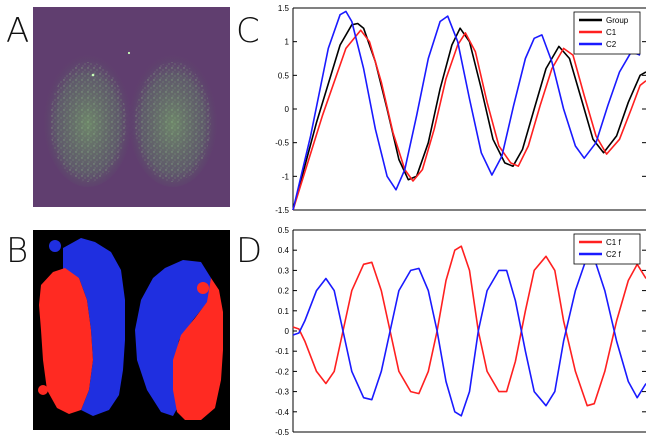 The width and height of the screenshot is (646, 437). Describe the element at coordinates (198, 349) in the screenshot. I see `right-lobe-red-region` at that location.